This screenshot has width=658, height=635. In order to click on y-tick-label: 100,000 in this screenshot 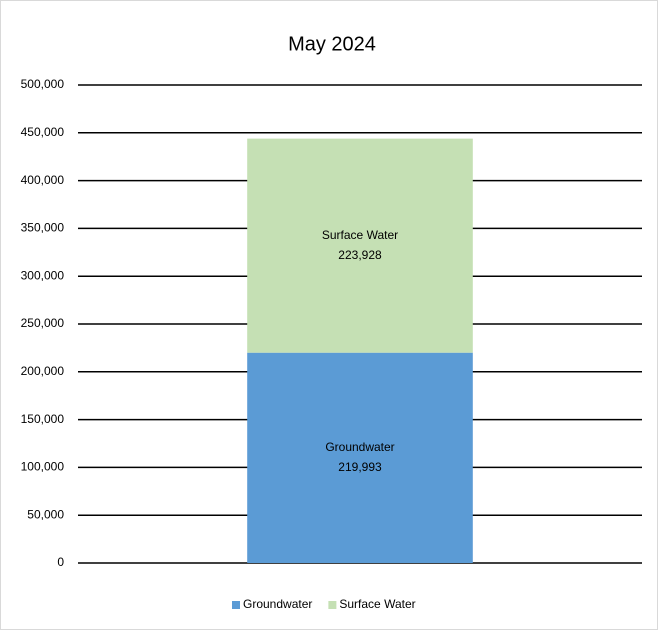, I will do `click(43, 467)`.